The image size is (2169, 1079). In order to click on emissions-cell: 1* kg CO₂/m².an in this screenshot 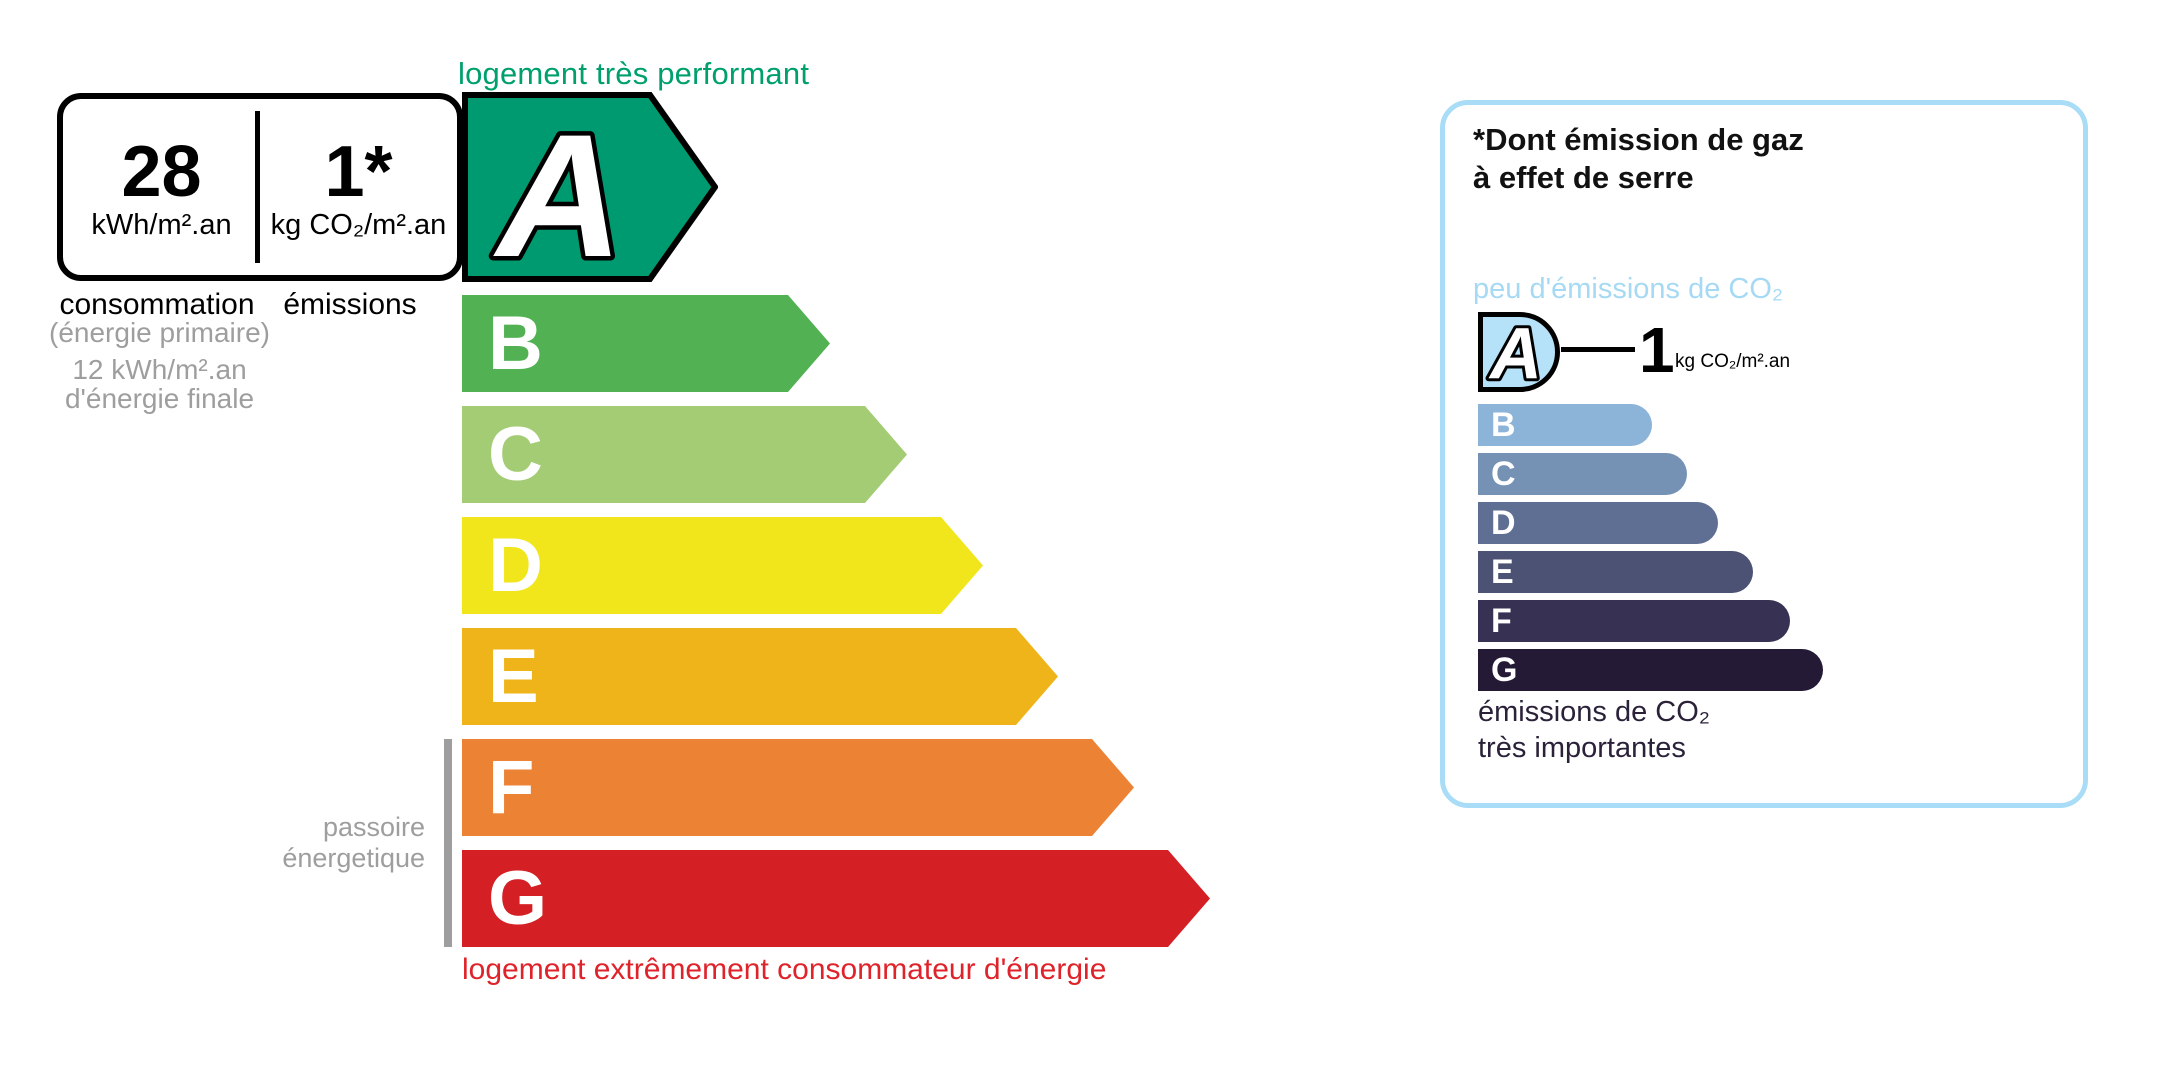, I will do `click(358, 187)`.